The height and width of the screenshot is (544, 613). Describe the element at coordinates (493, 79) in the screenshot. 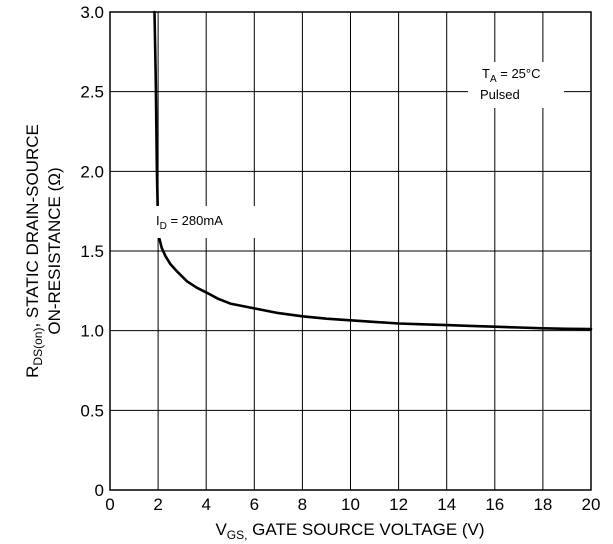

I see `ta-label-sub: A` at that location.